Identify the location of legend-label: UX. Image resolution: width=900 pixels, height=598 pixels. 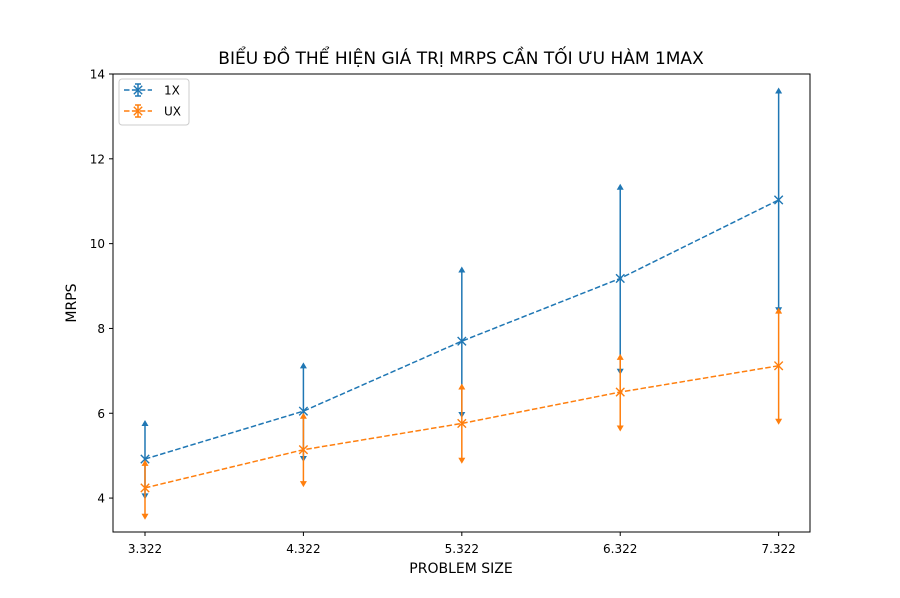
(172, 112).